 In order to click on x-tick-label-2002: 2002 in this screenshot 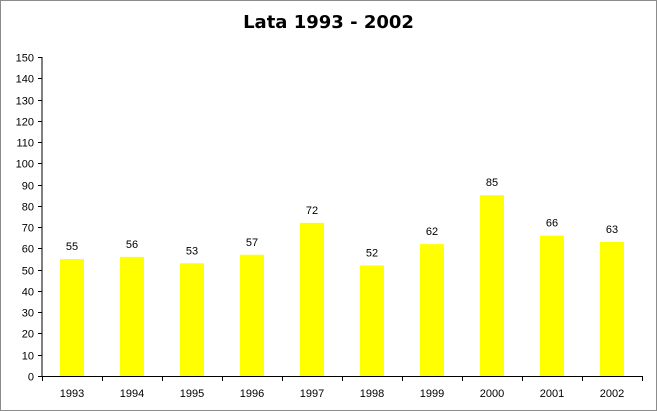, I will do `click(612, 394)`.